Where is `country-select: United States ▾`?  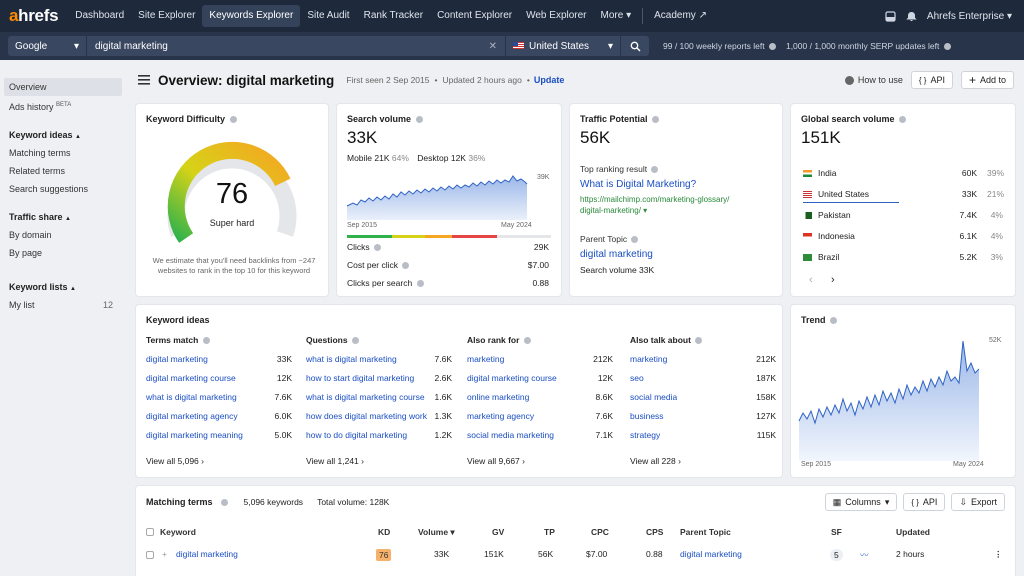 country-select: United States ▾ is located at coordinates (563, 46).